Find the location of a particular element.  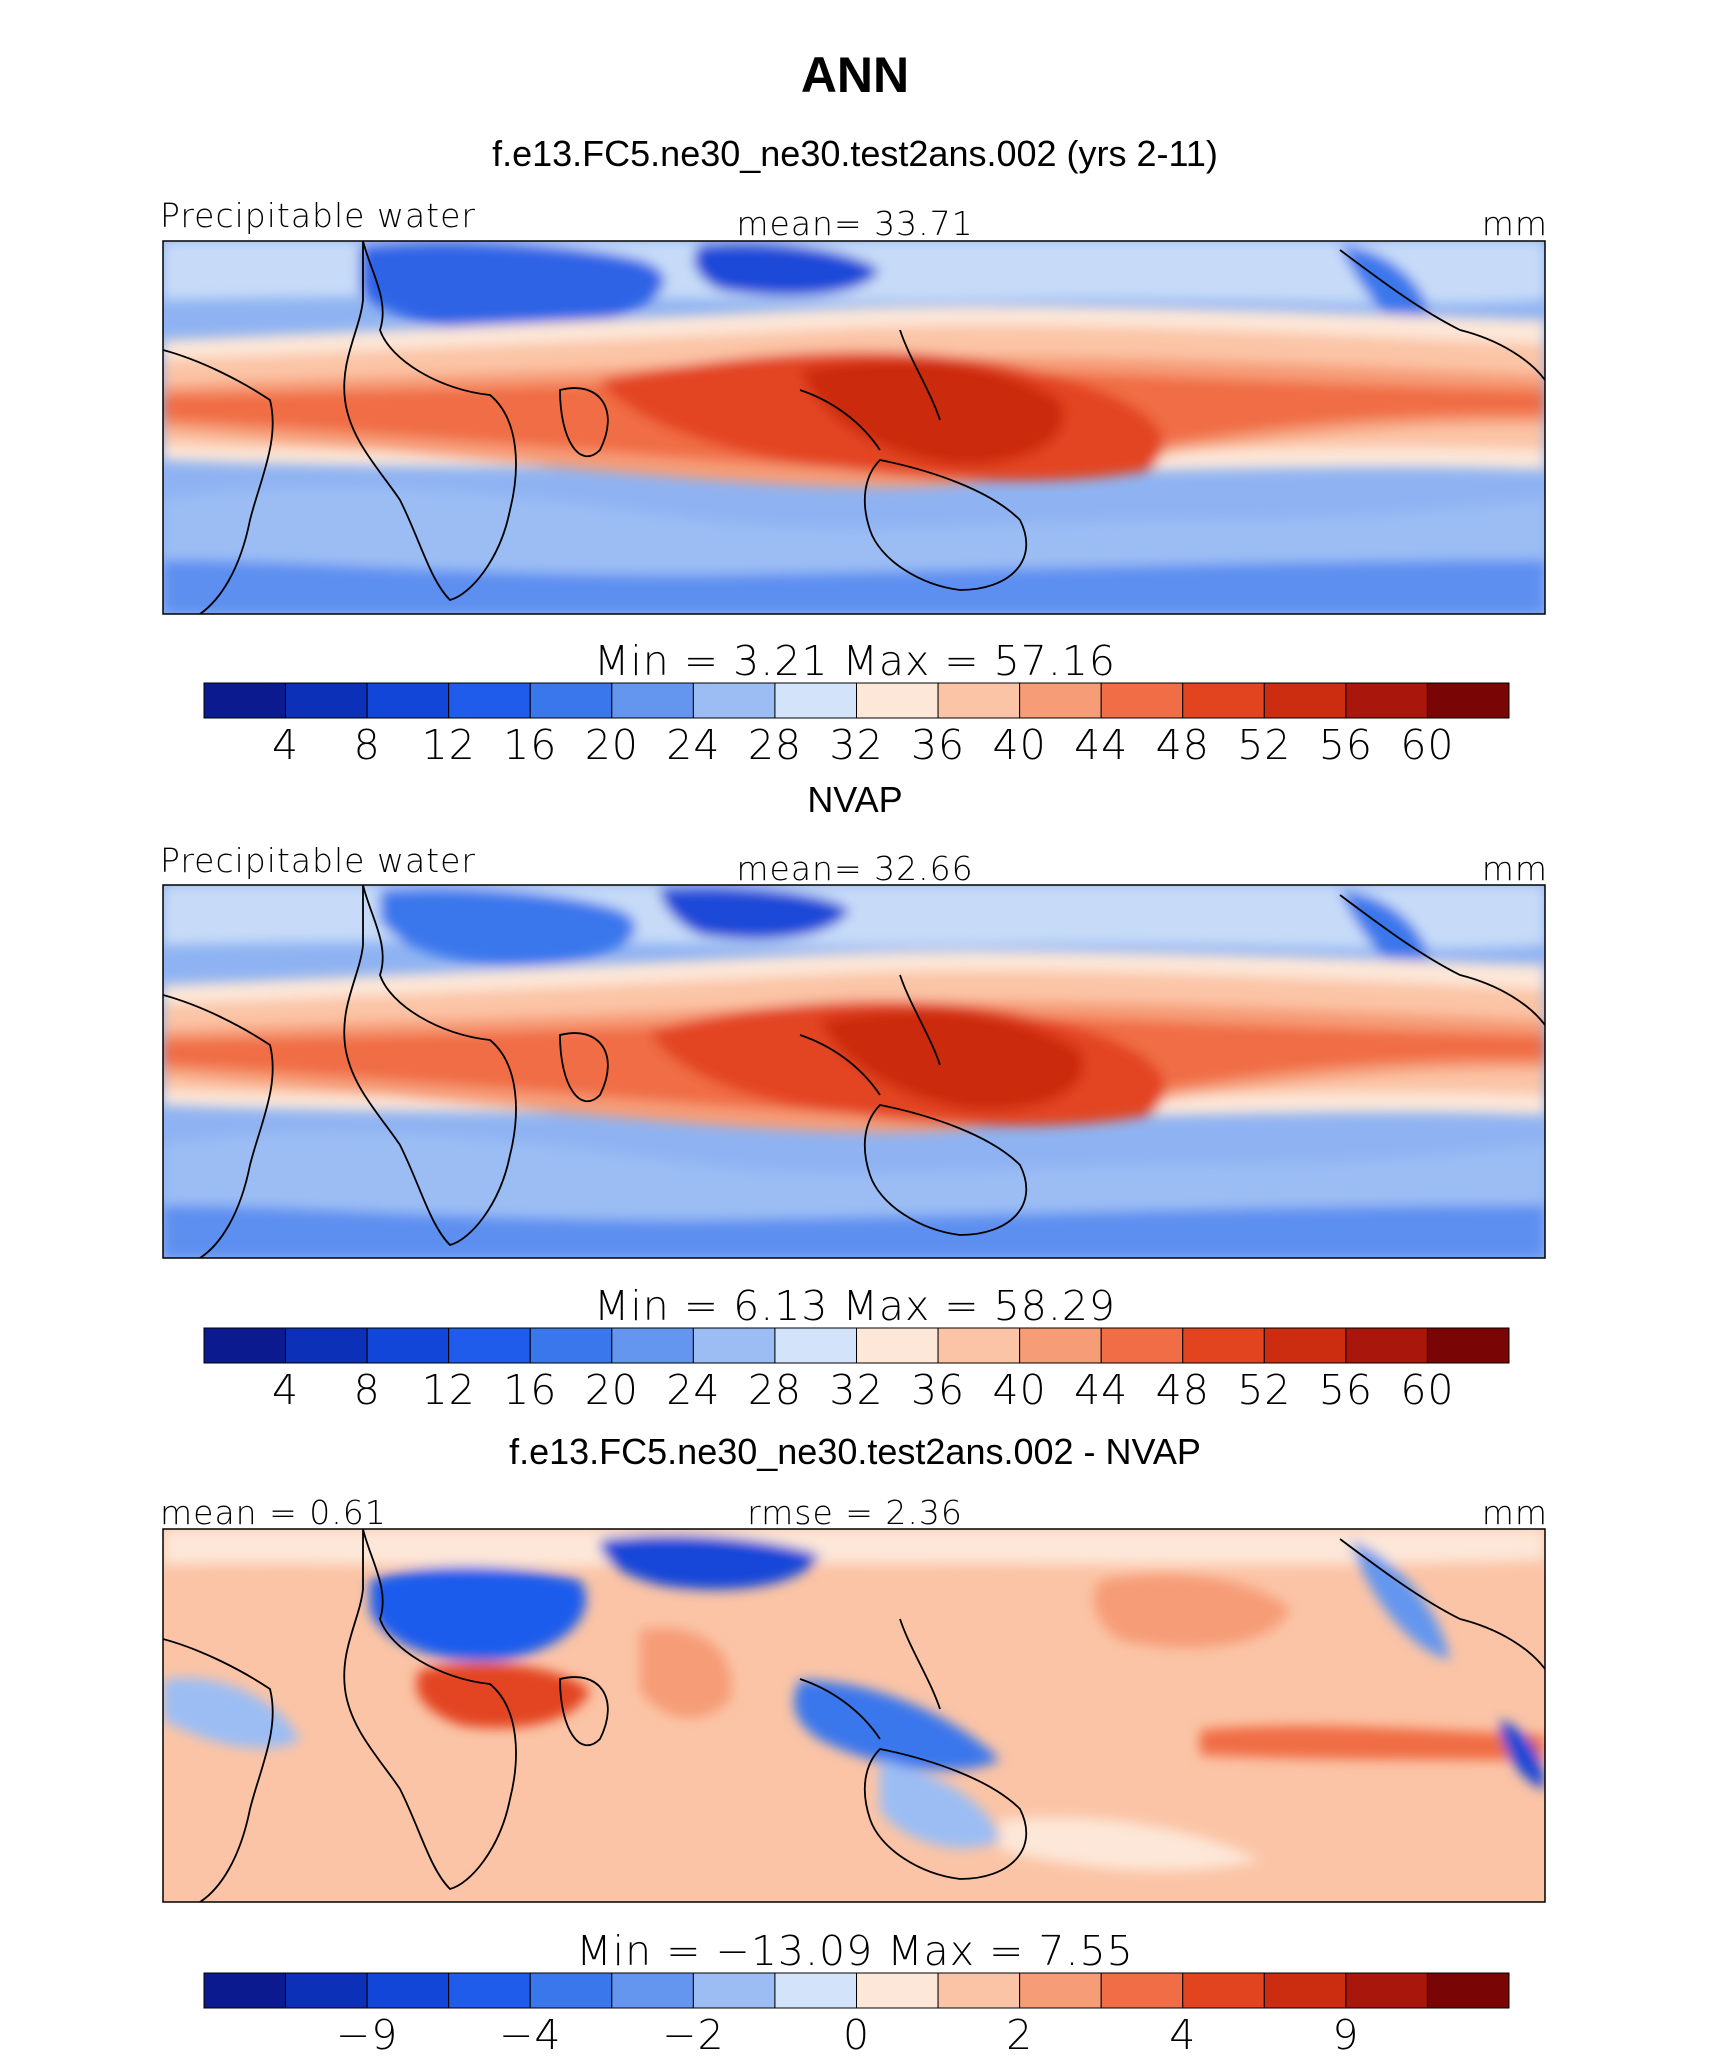

colorbar: −9 −4 −2 0 2 4 9 is located at coordinates (856, 2015).